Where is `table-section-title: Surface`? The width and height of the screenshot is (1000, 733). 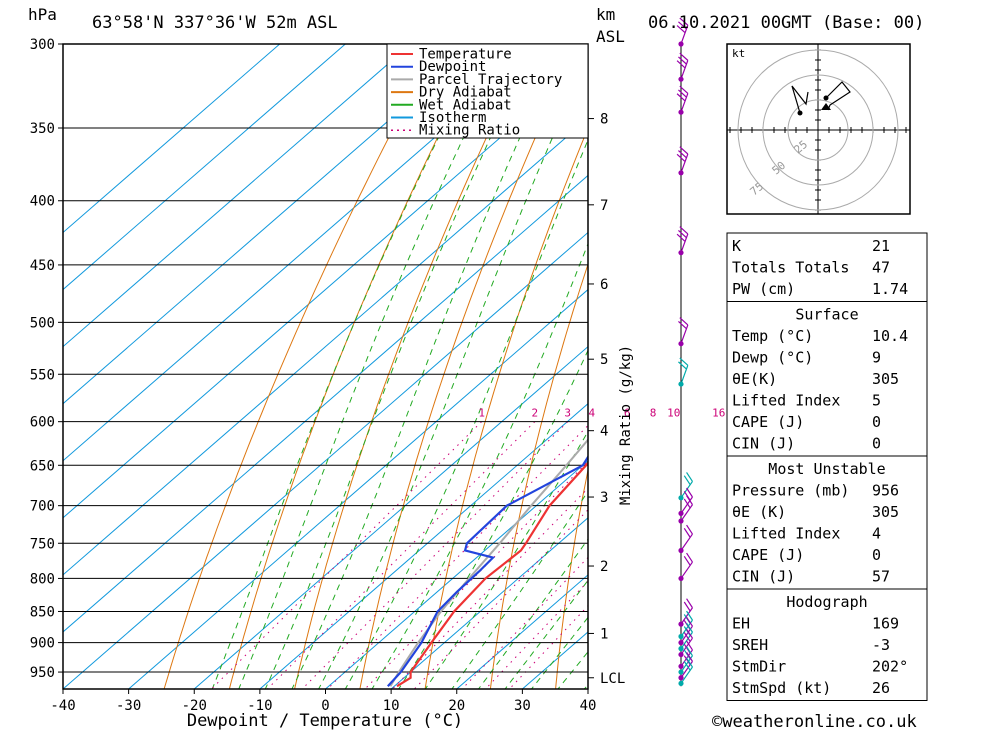
table-section-title: Surface is located at coordinates (826, 315).